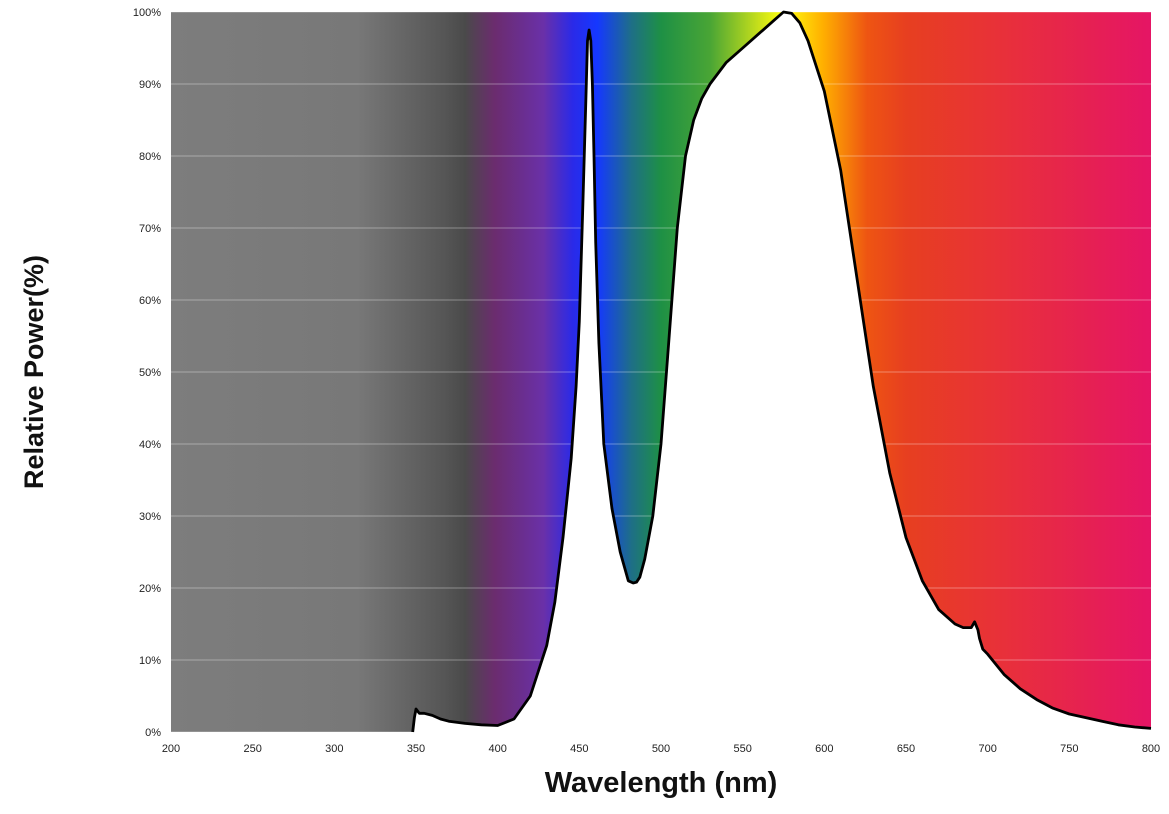 This screenshot has width=1169, height=814. Describe the element at coordinates (150, 445) in the screenshot. I see `y-tick-label: 40%` at that location.